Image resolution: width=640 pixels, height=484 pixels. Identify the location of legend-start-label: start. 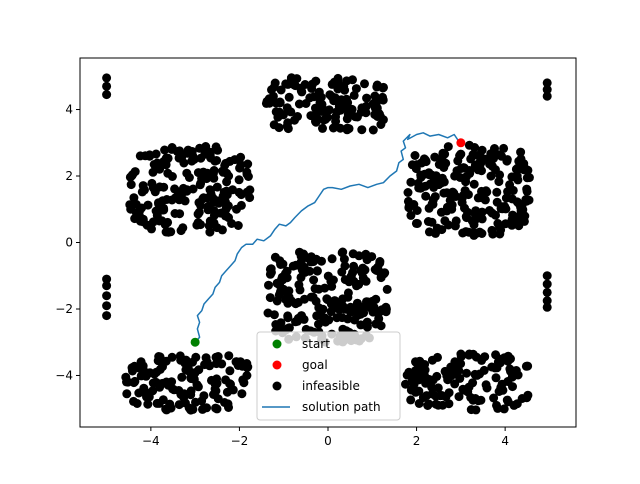
(316, 344).